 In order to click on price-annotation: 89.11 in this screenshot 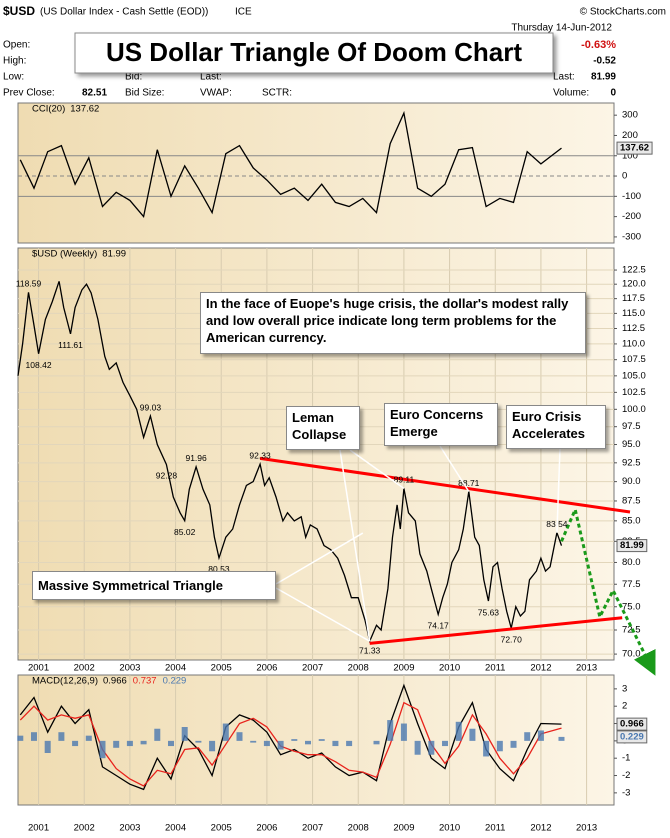, I will do `click(404, 480)`.